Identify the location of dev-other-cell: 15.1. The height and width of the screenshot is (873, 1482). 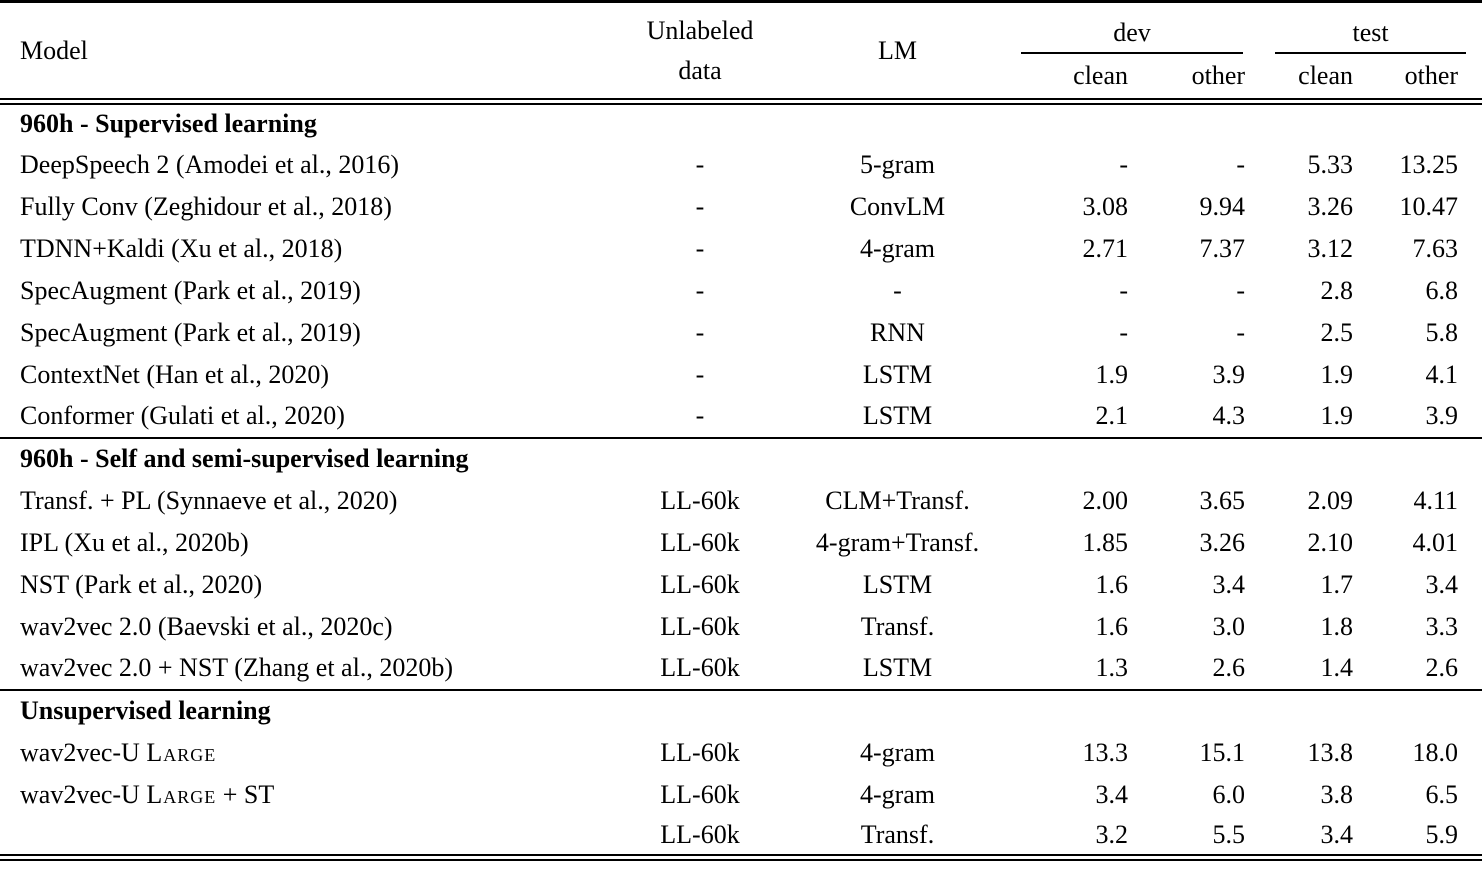
(1222, 752).